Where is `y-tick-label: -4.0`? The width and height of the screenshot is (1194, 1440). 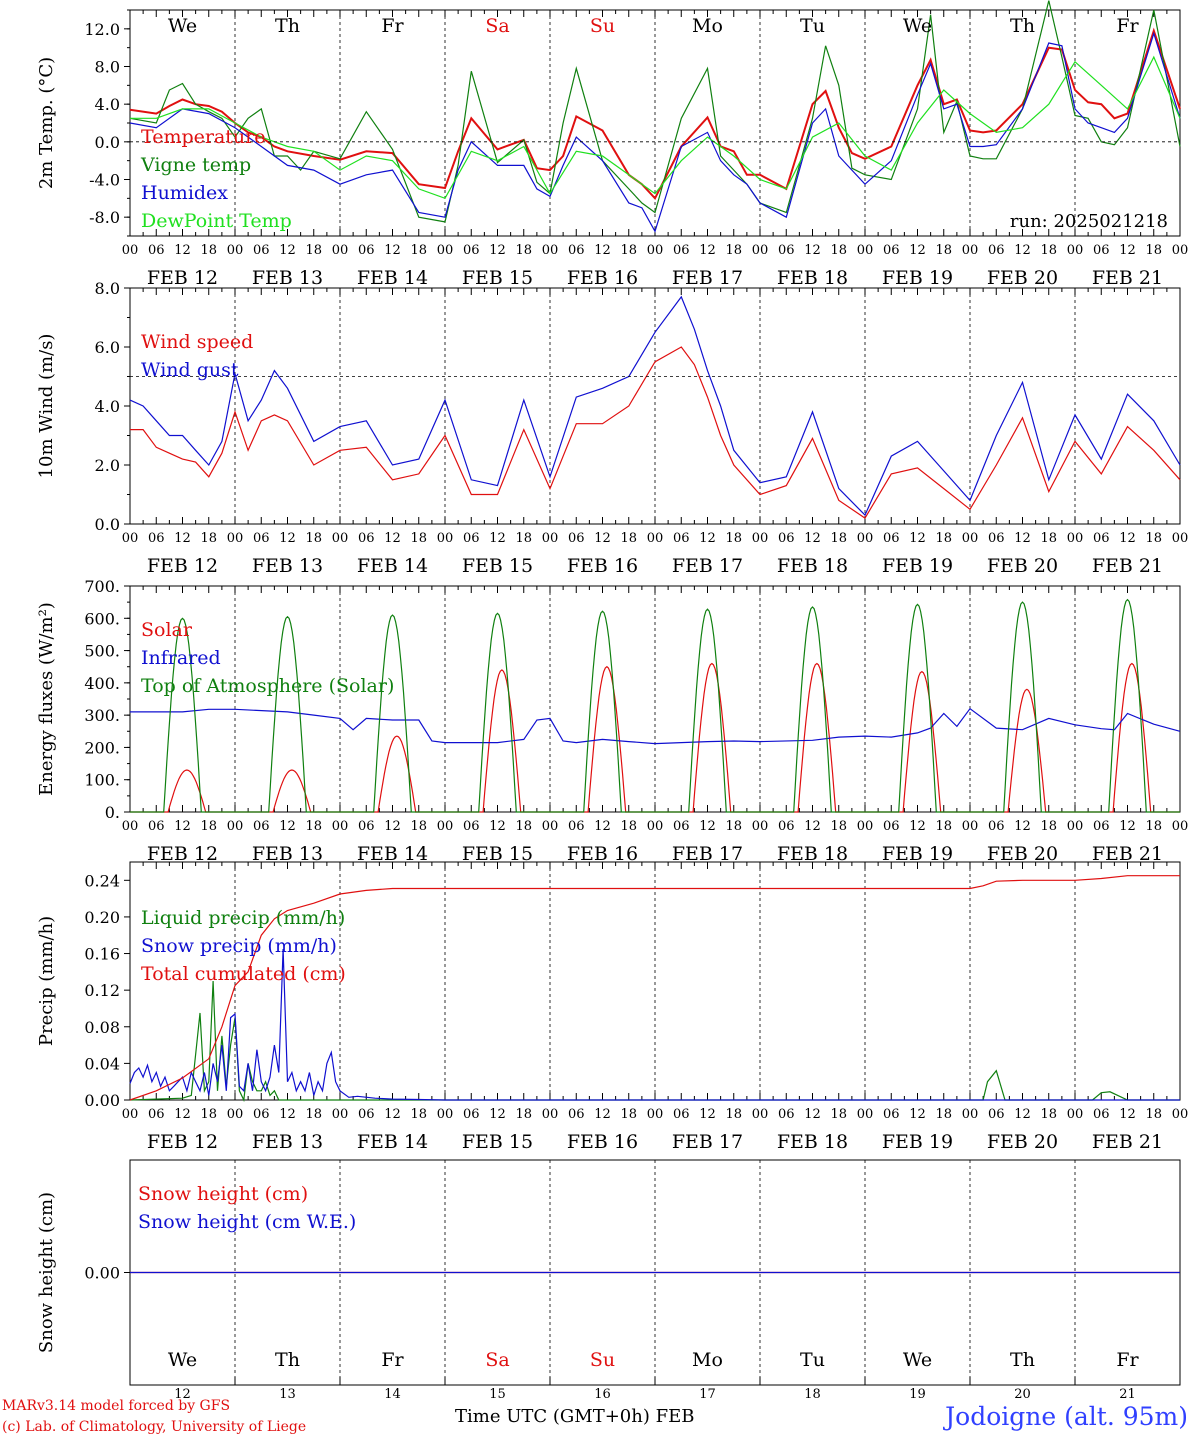
y-tick-label: -4.0 is located at coordinates (104, 180).